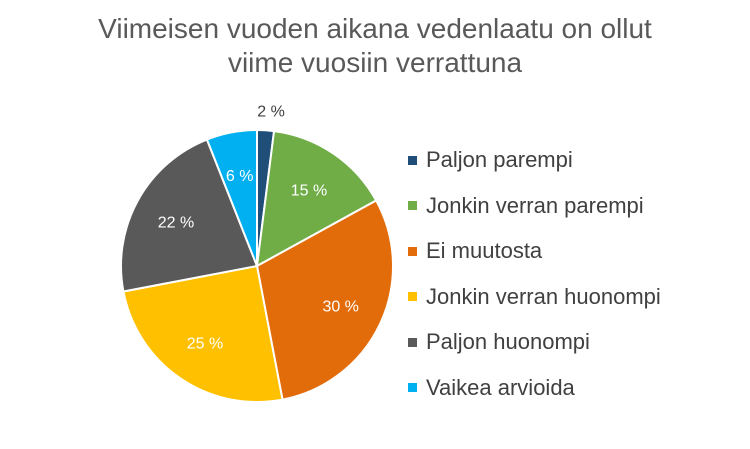  Describe the element at coordinates (309, 191) in the screenshot. I see `data-label: 15 %` at that location.